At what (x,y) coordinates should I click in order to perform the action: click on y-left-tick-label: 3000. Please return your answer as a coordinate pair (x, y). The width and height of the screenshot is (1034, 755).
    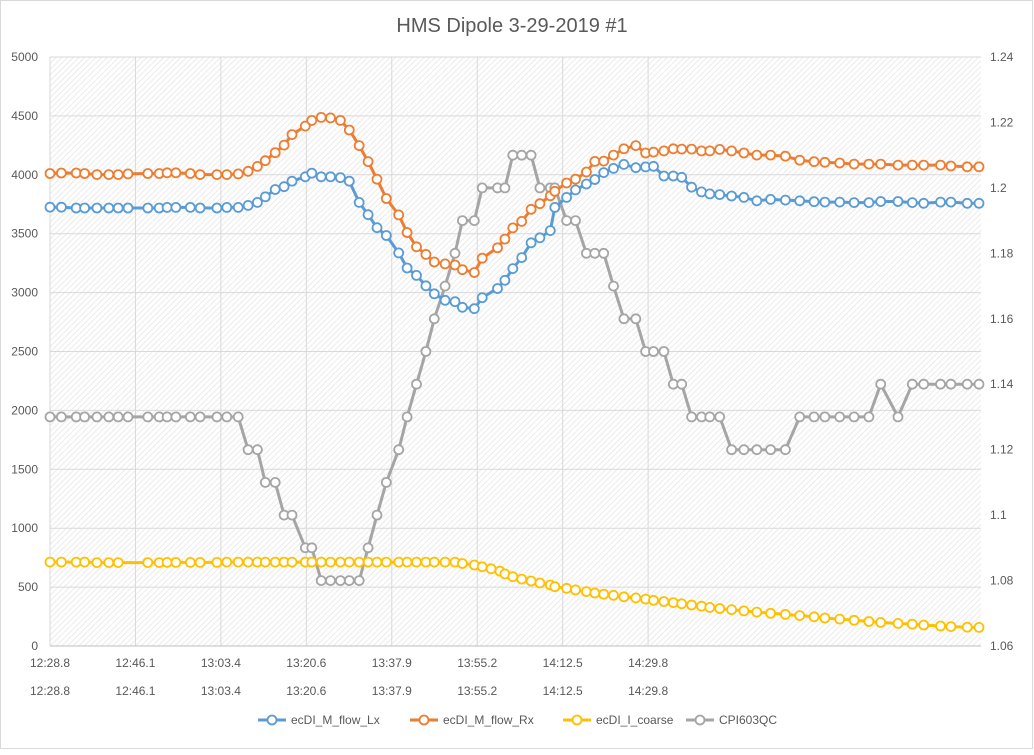
    Looking at the image, I should click on (24, 293).